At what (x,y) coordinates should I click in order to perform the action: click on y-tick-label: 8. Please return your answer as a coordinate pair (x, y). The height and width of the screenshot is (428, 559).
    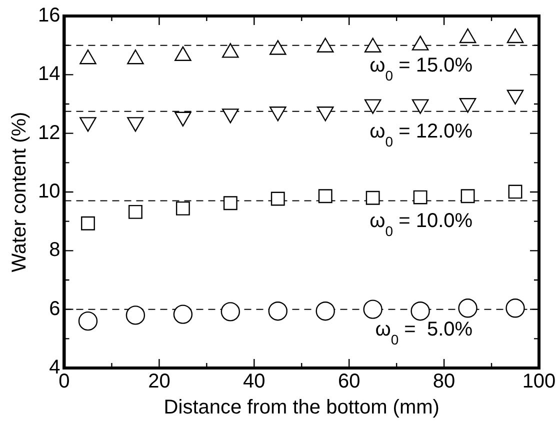
    Looking at the image, I should click on (54, 250).